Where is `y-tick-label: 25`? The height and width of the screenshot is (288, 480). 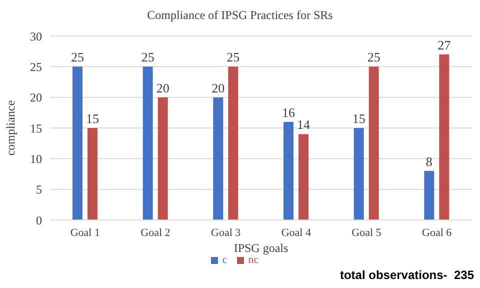 y-tick-label: 25 is located at coordinates (36, 67).